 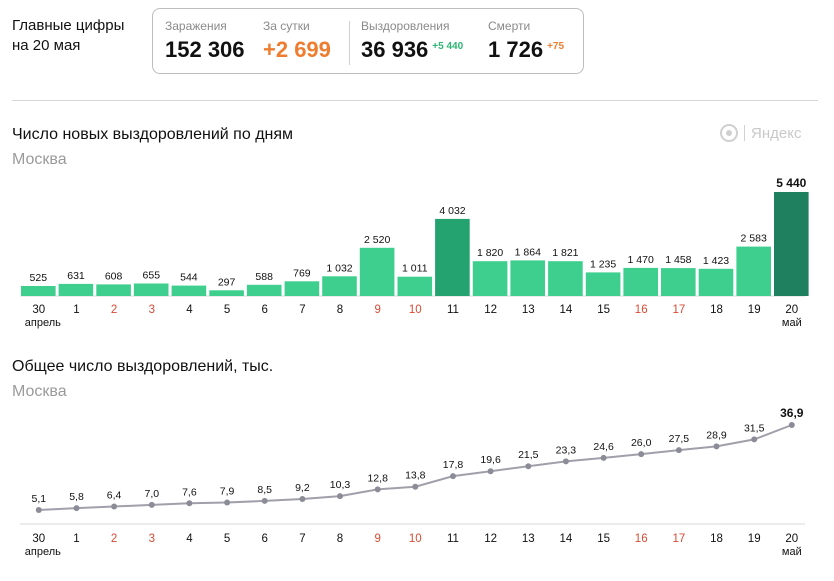 I want to click on bar-value-label: 1 458, so click(x=678, y=260).